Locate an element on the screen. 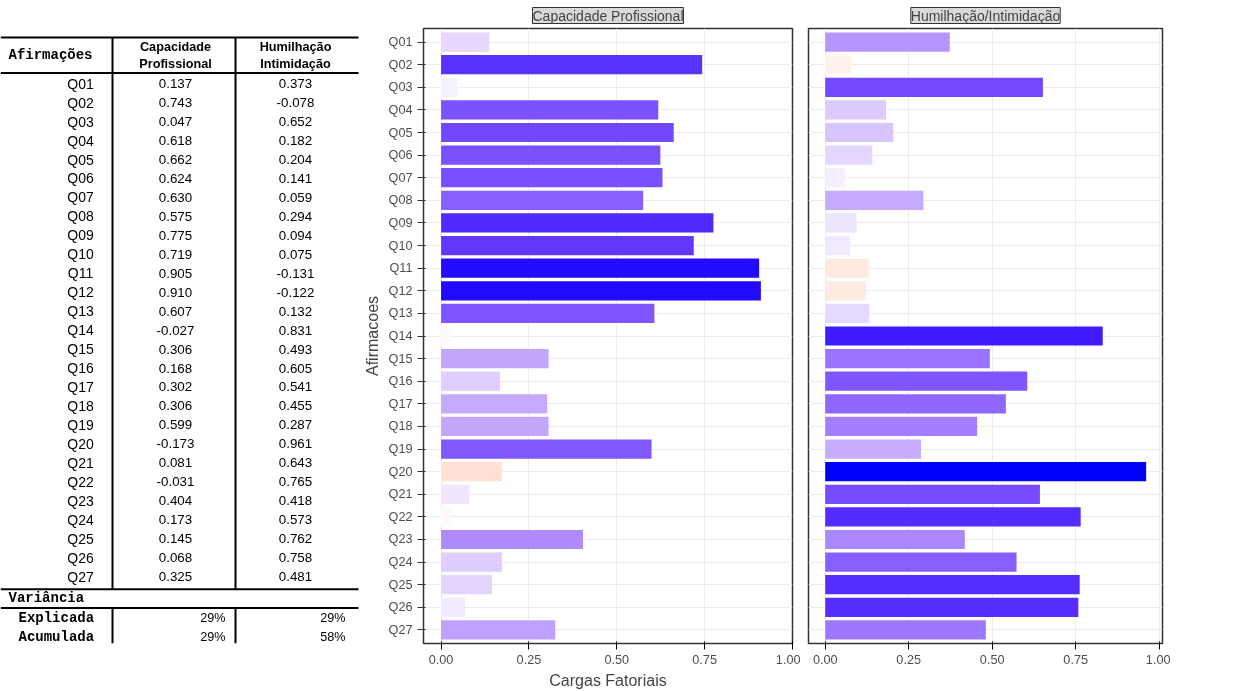 The height and width of the screenshot is (691, 1235). text: 0.294 is located at coordinates (295, 216).